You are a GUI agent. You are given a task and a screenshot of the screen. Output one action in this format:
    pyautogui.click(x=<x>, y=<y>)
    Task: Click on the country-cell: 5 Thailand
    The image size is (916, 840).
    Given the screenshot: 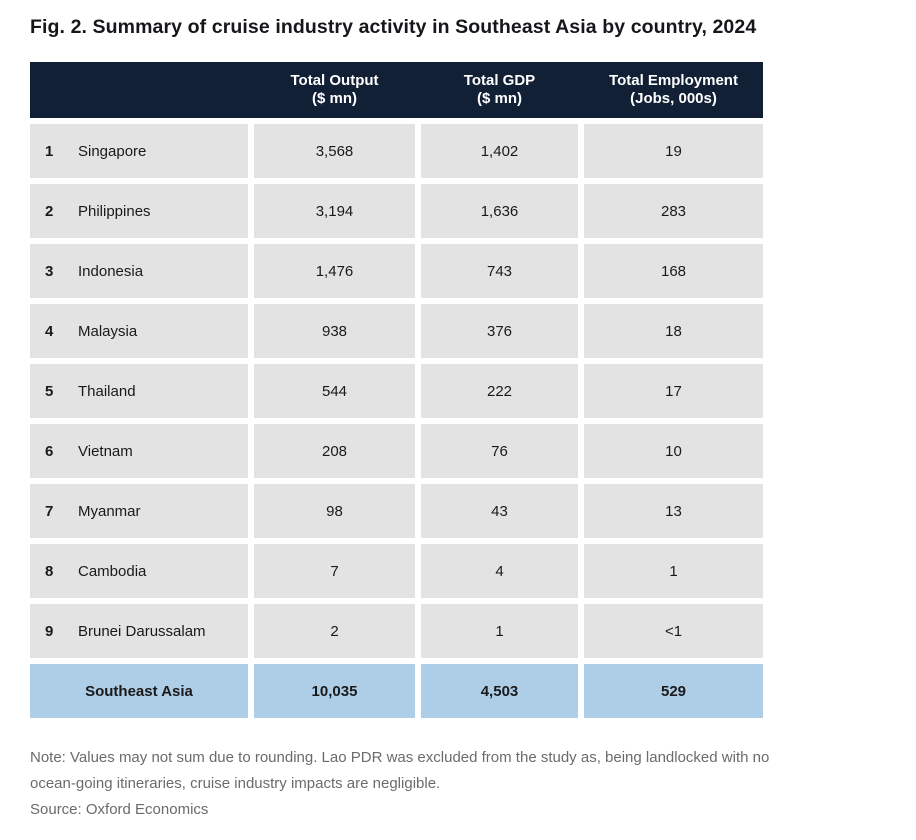 What is the action you would take?
    pyautogui.click(x=139, y=391)
    